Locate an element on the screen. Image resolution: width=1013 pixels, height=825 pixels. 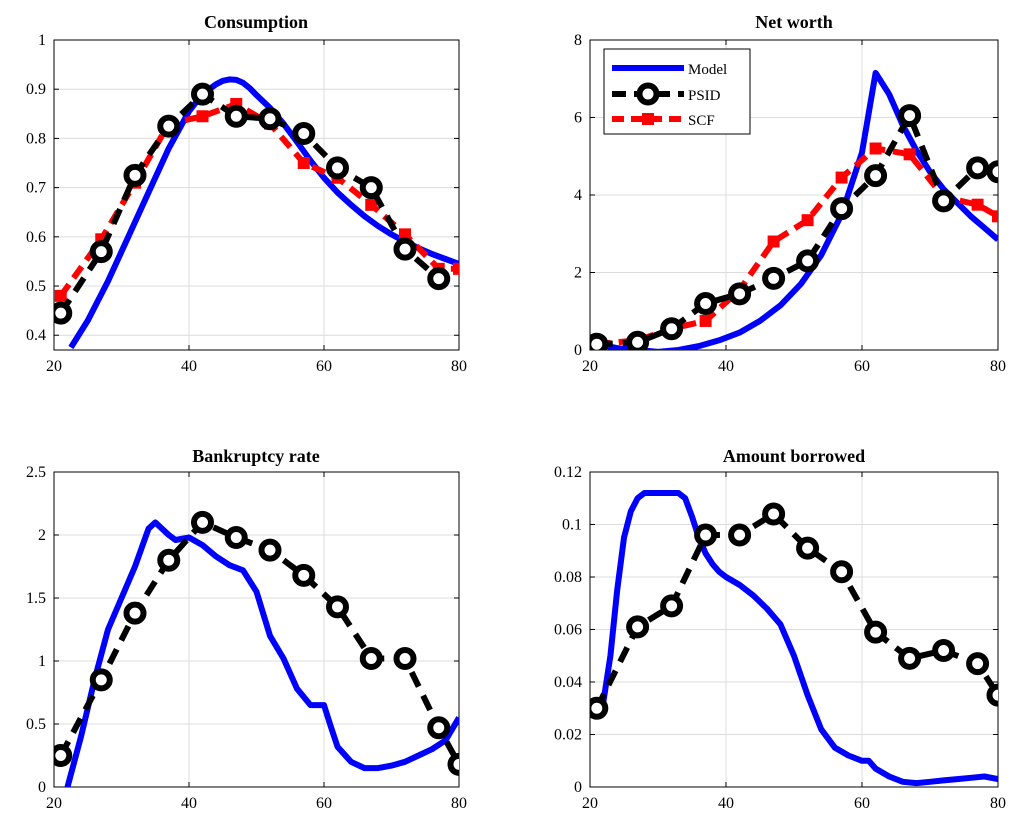
y-tick-label: 0.02 is located at coordinates (568, 735).